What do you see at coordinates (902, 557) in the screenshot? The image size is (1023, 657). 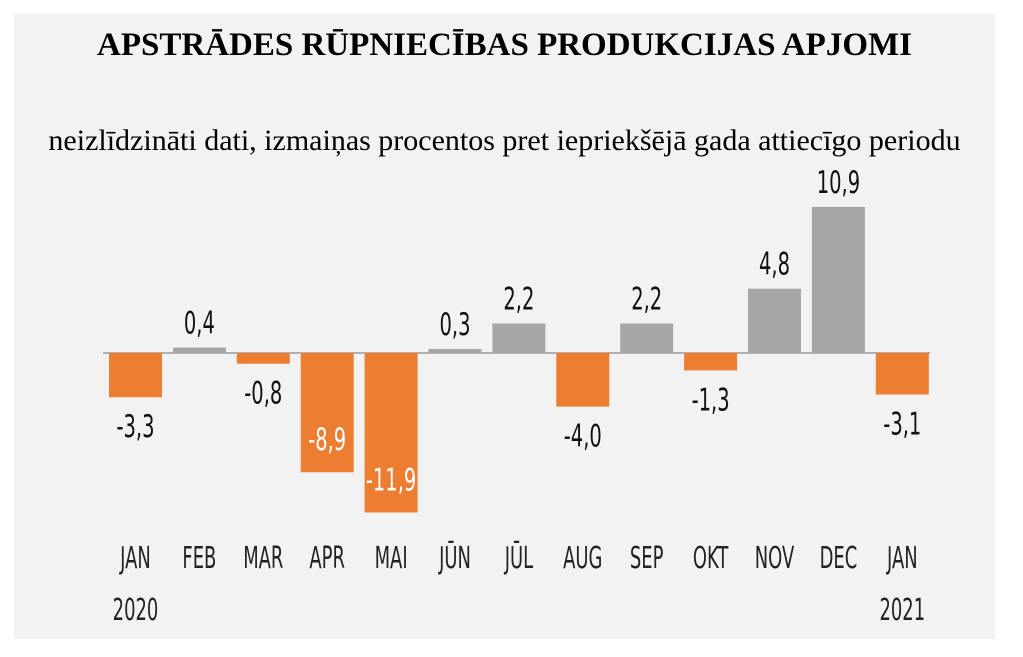 I see `category-label-13: JAN` at bounding box center [902, 557].